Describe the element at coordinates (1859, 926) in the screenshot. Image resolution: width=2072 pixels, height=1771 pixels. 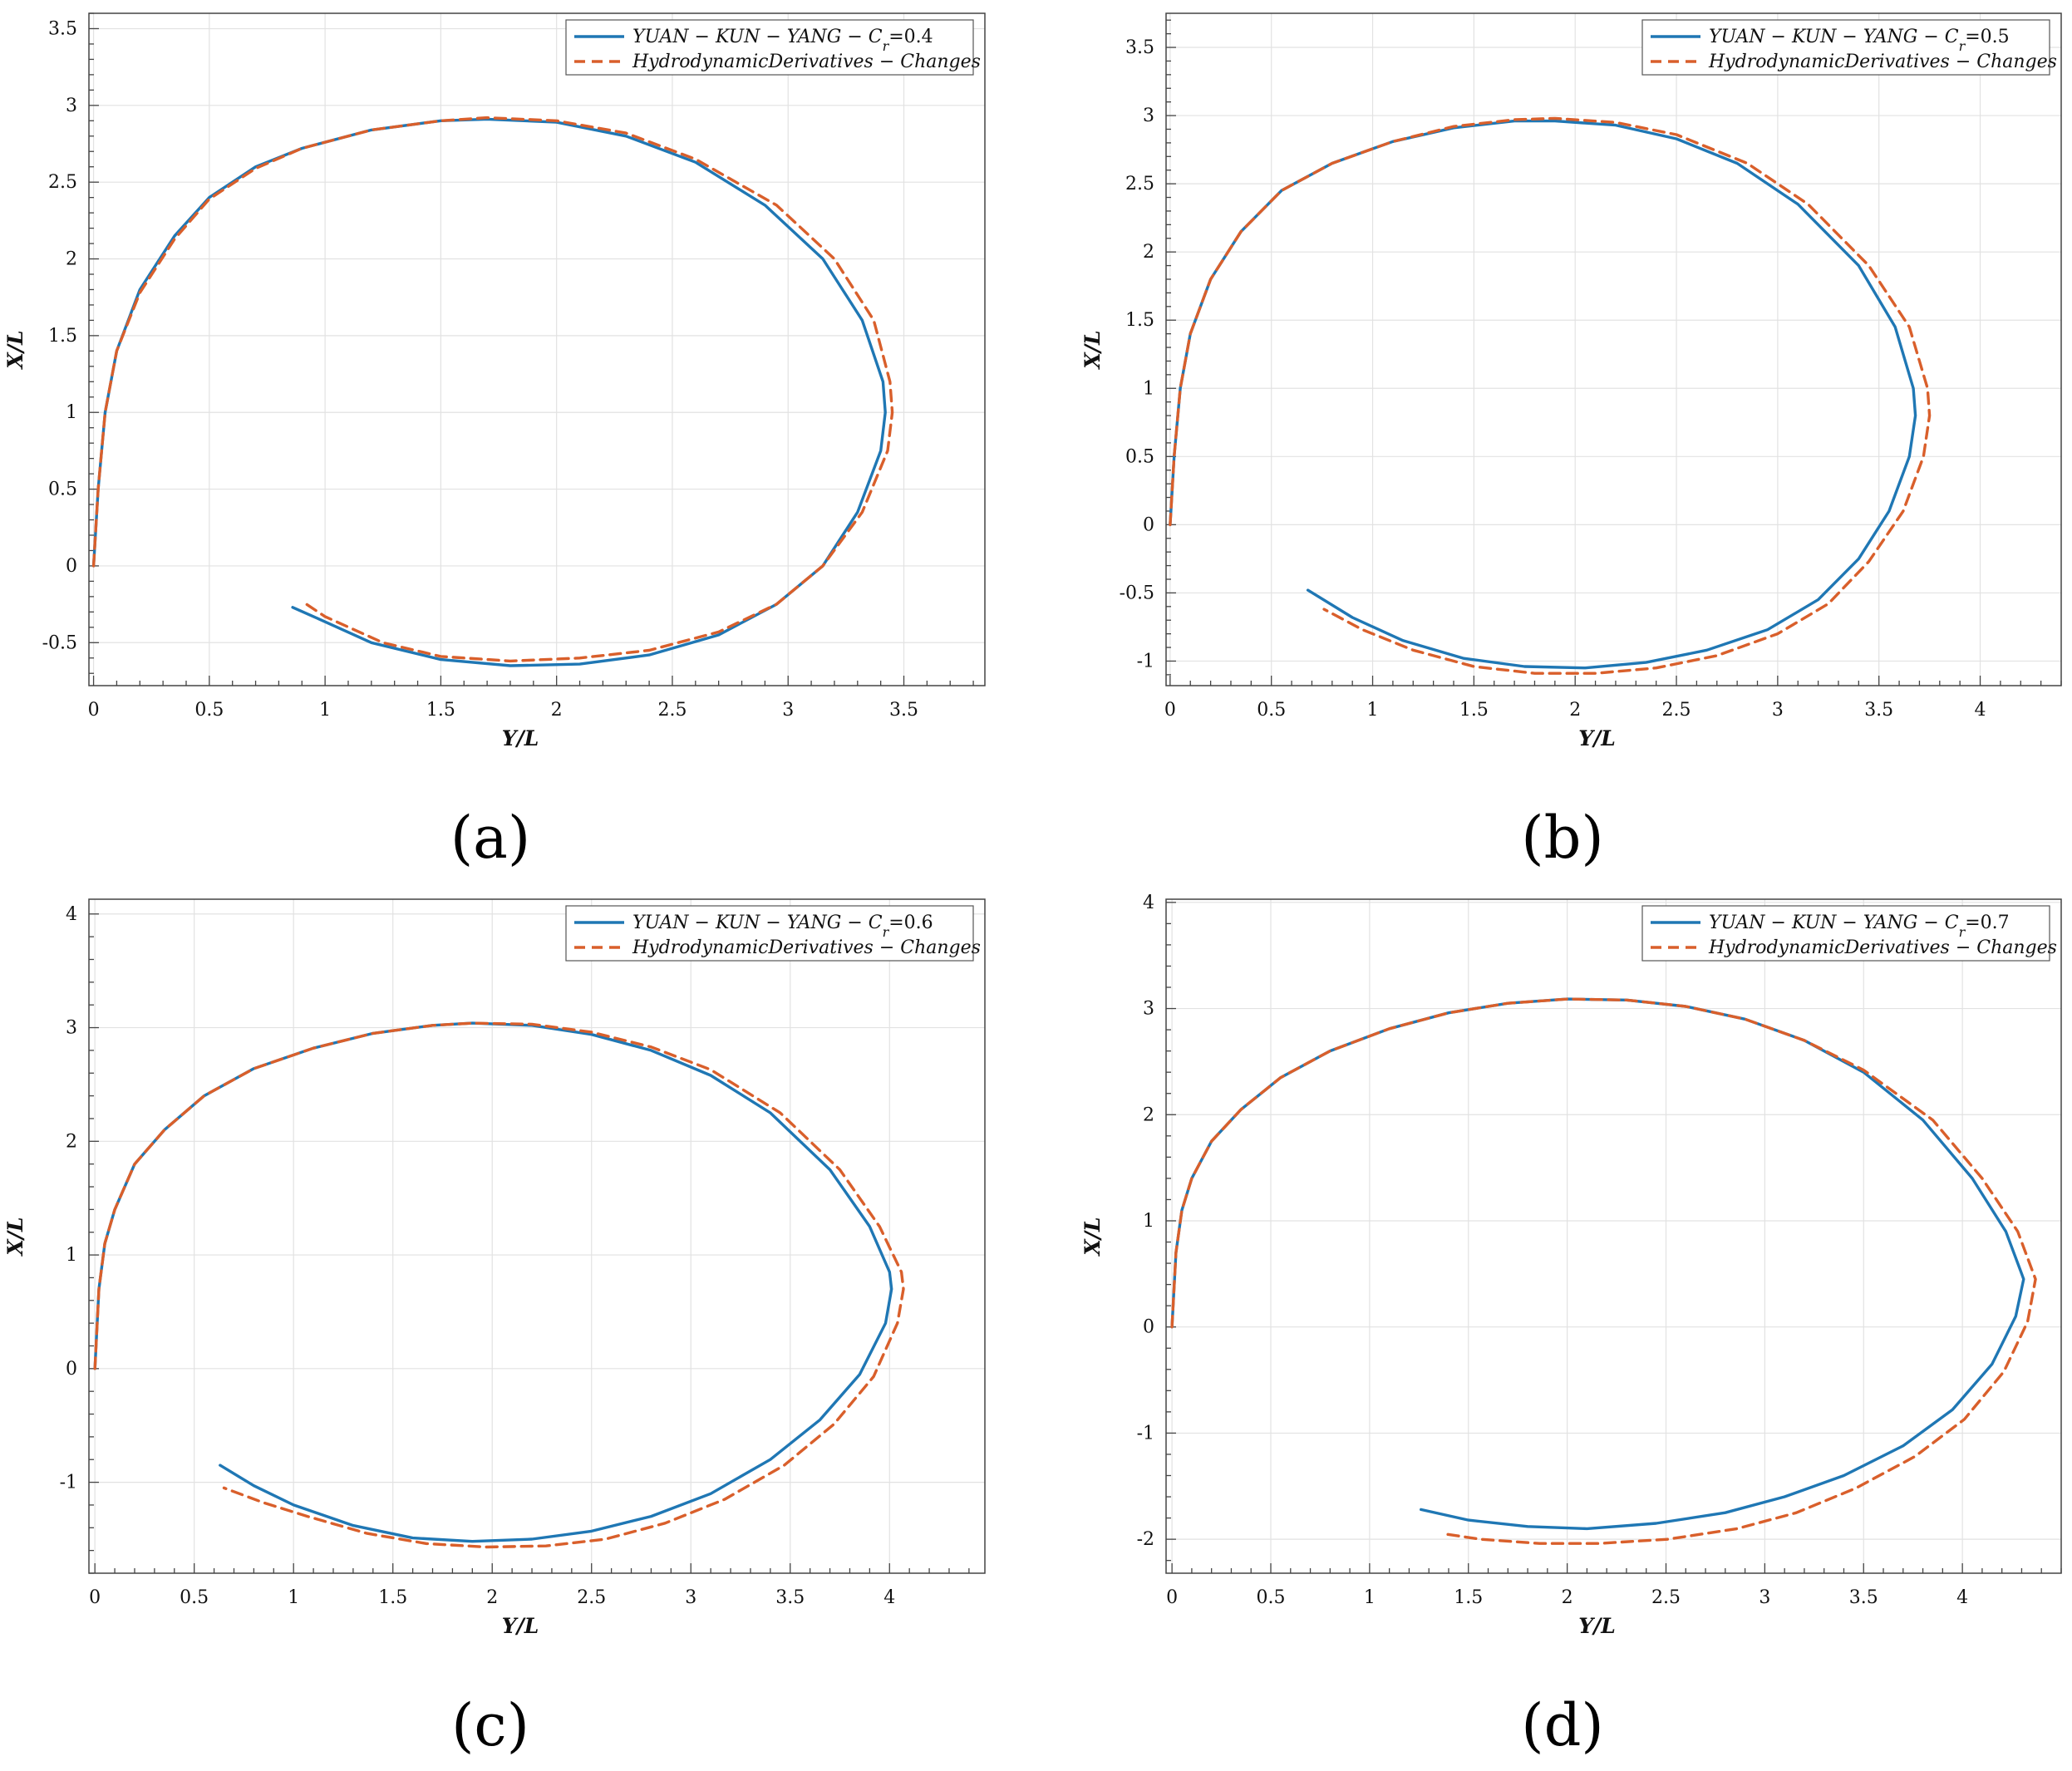
I see `legend-entry-1: YUAN − KUN − YANG − Cr=0.7` at that location.